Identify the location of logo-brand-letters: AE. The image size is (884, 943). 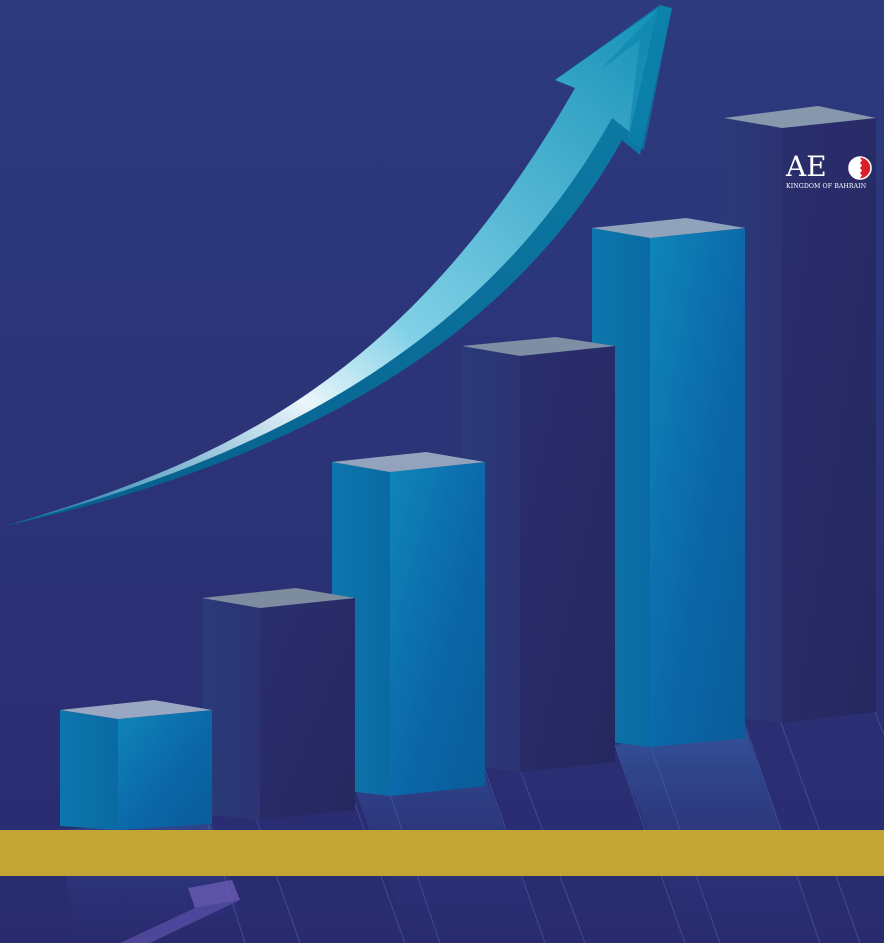
(806, 166).